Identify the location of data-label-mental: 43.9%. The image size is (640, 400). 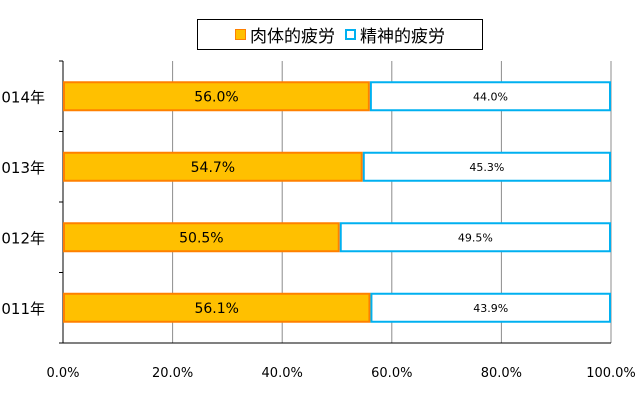
(490, 308).